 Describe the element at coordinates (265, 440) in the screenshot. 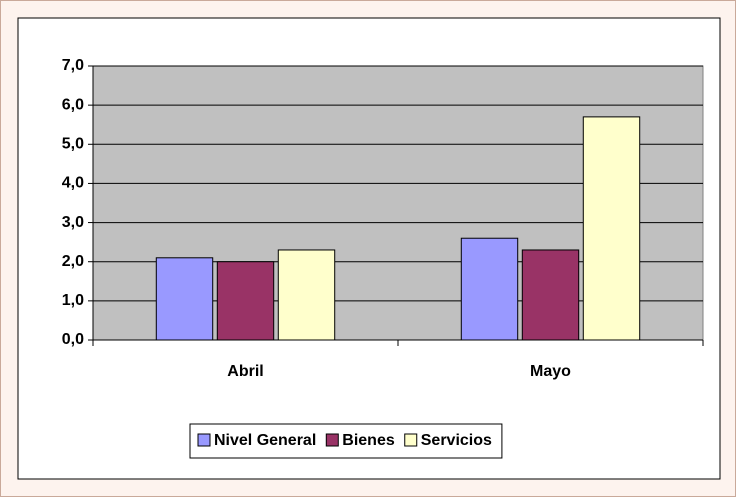

I see `legend-label: Nivel General` at that location.